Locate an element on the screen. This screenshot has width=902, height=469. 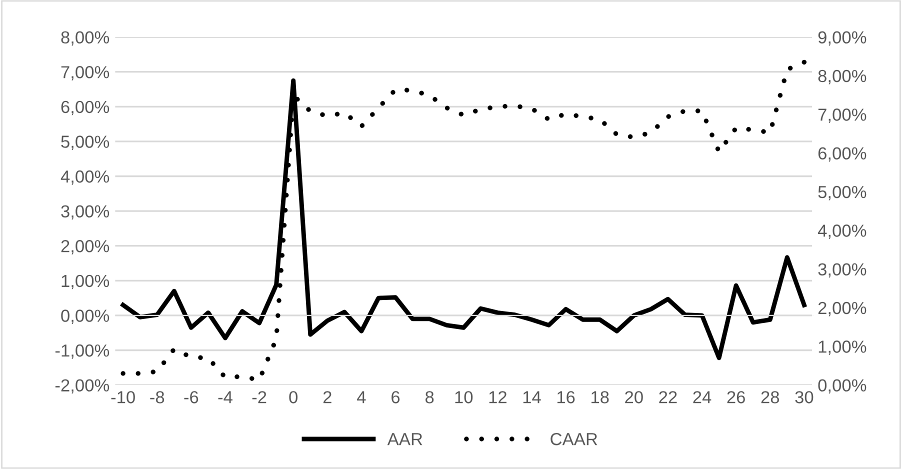
y2-tick-label: 8,00% is located at coordinates (842, 77).